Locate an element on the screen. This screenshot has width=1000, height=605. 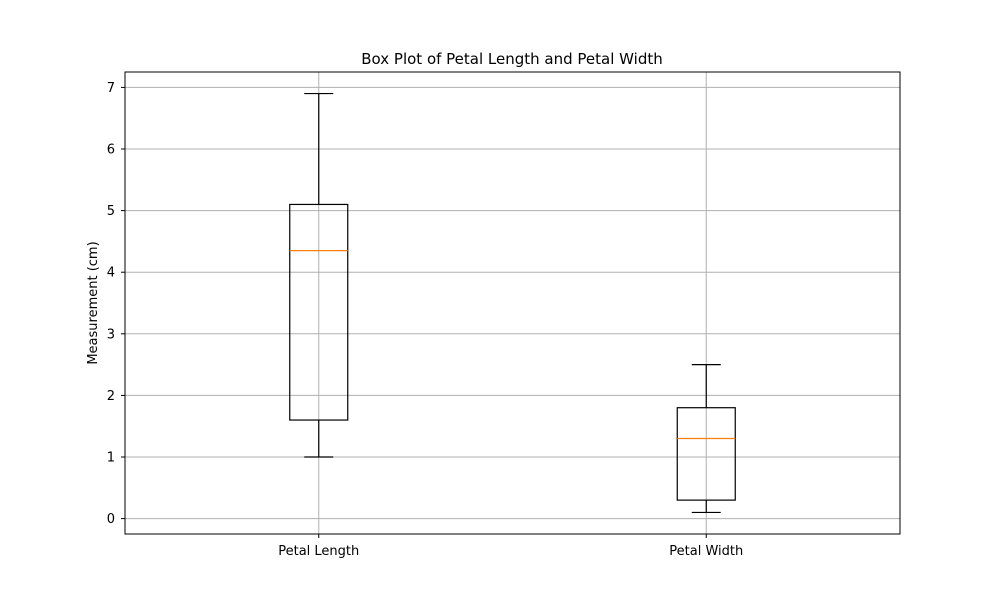
chart-title: Box Plot of Petal Length and Petal Width is located at coordinates (512, 59).